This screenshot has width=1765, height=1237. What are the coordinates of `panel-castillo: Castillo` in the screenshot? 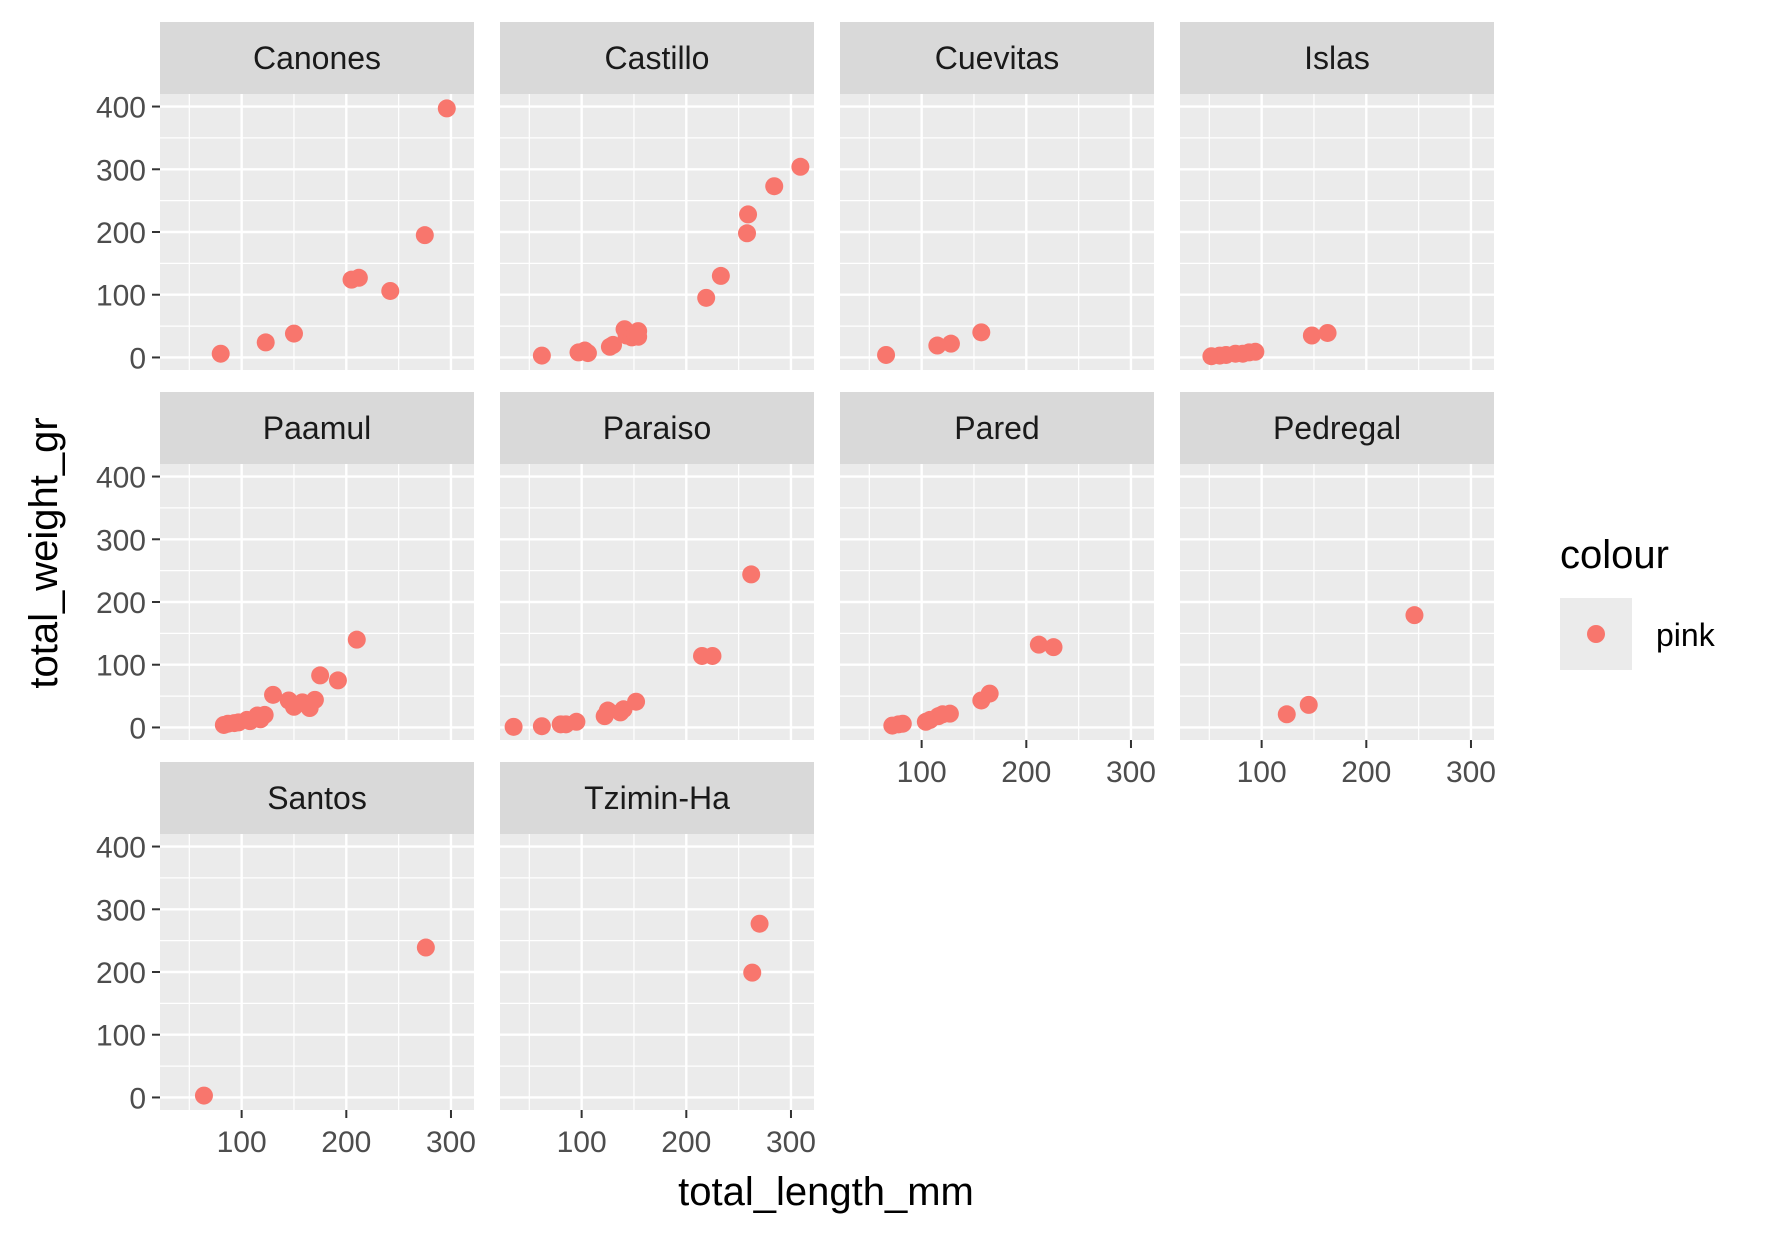 It's located at (657, 196).